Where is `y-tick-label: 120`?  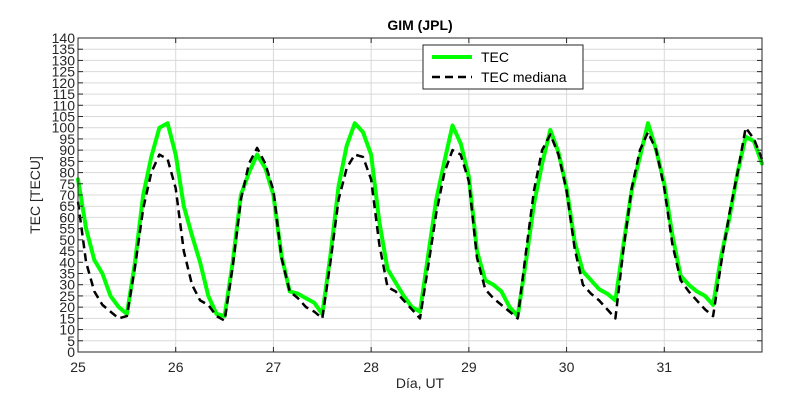 y-tick-label: 120 is located at coordinates (64, 83).